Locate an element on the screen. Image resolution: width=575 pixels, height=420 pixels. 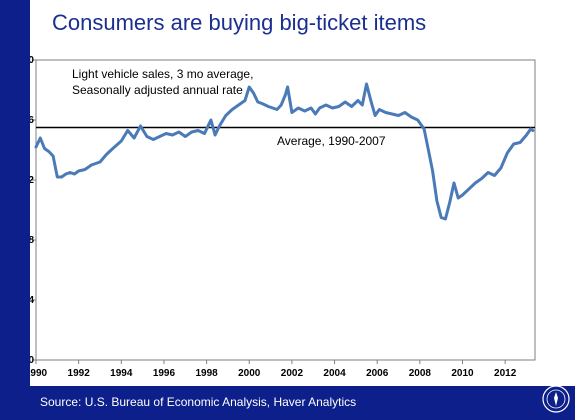
x-tick-label: 2006 is located at coordinates (377, 373).